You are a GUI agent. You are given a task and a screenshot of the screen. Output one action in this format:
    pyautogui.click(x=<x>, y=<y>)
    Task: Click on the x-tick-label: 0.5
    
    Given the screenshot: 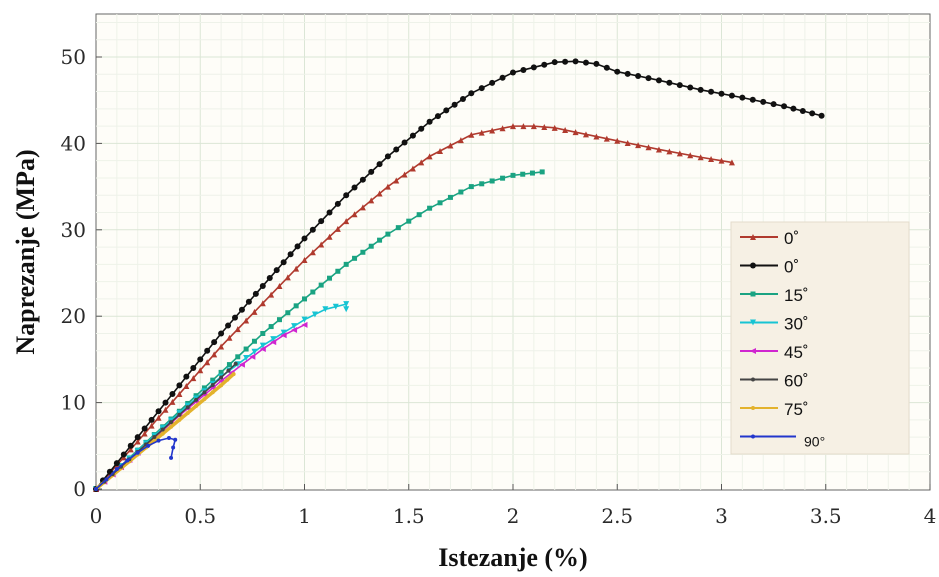 What is the action you would take?
    pyautogui.click(x=200, y=516)
    